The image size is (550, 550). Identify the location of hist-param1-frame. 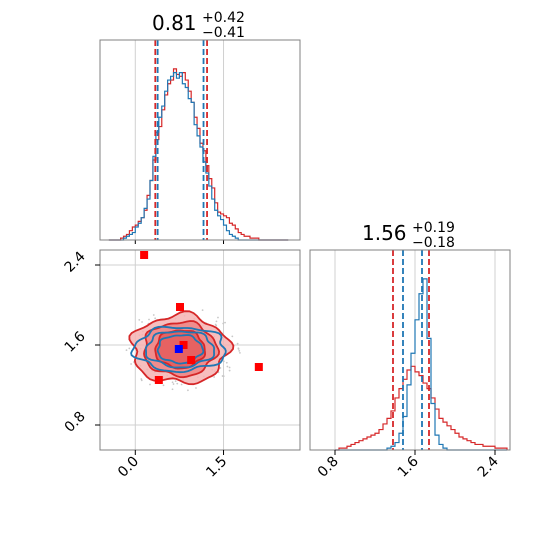
(200, 140).